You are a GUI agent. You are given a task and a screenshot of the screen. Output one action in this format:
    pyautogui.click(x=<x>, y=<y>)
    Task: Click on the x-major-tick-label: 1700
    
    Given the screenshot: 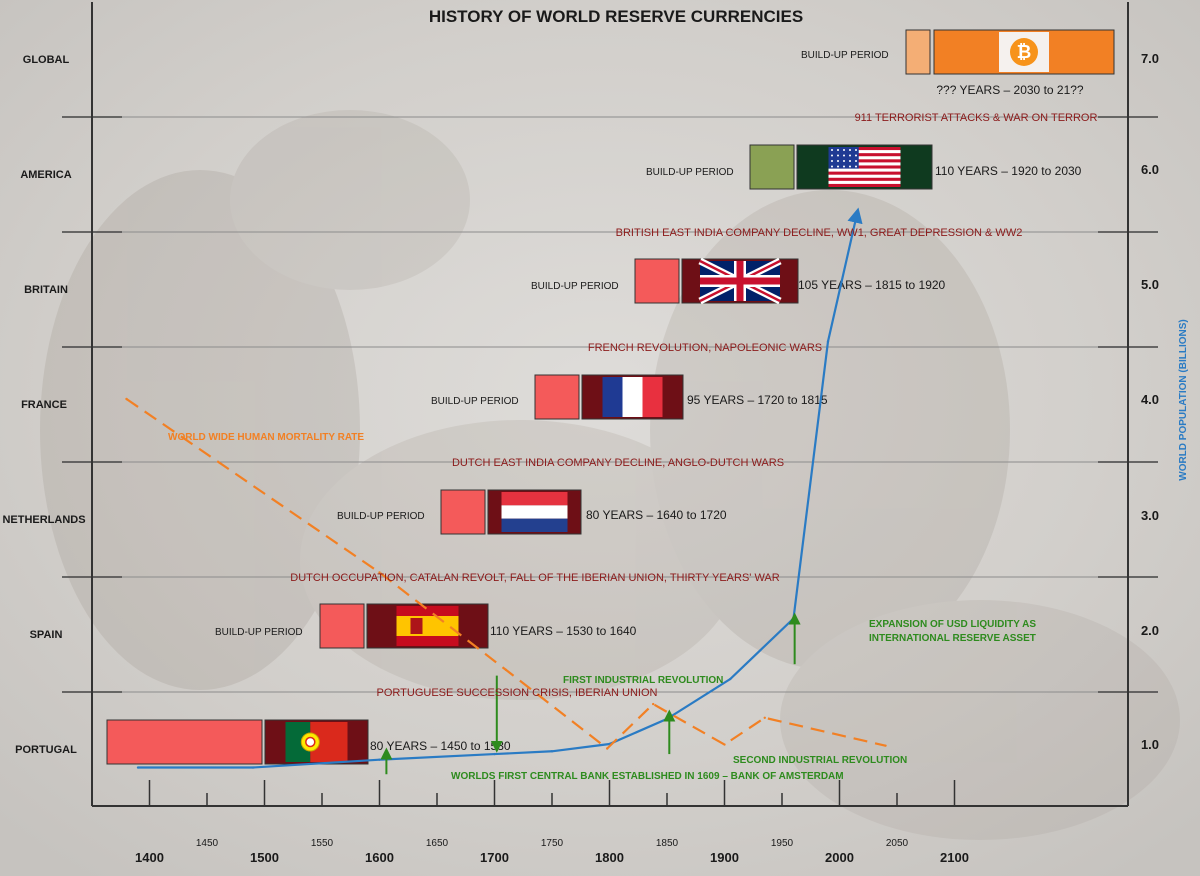 What is the action you would take?
    pyautogui.click(x=494, y=857)
    